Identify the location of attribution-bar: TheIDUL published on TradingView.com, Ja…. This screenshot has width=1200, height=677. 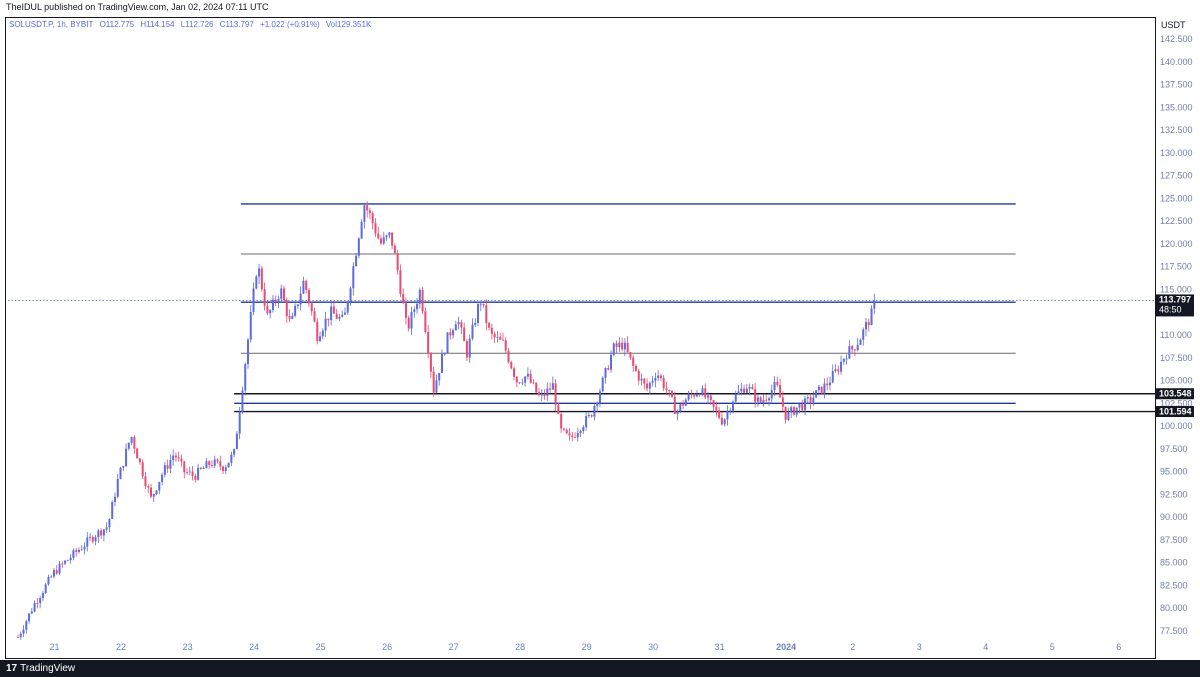
(600, 8).